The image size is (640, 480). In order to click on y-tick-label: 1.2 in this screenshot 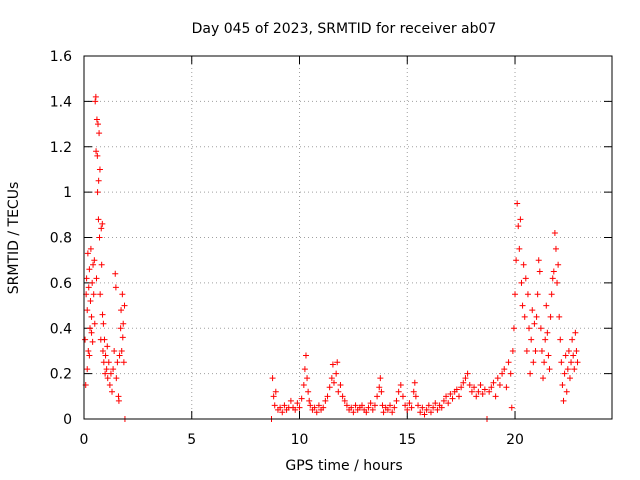, I will do `click(61, 148)`.